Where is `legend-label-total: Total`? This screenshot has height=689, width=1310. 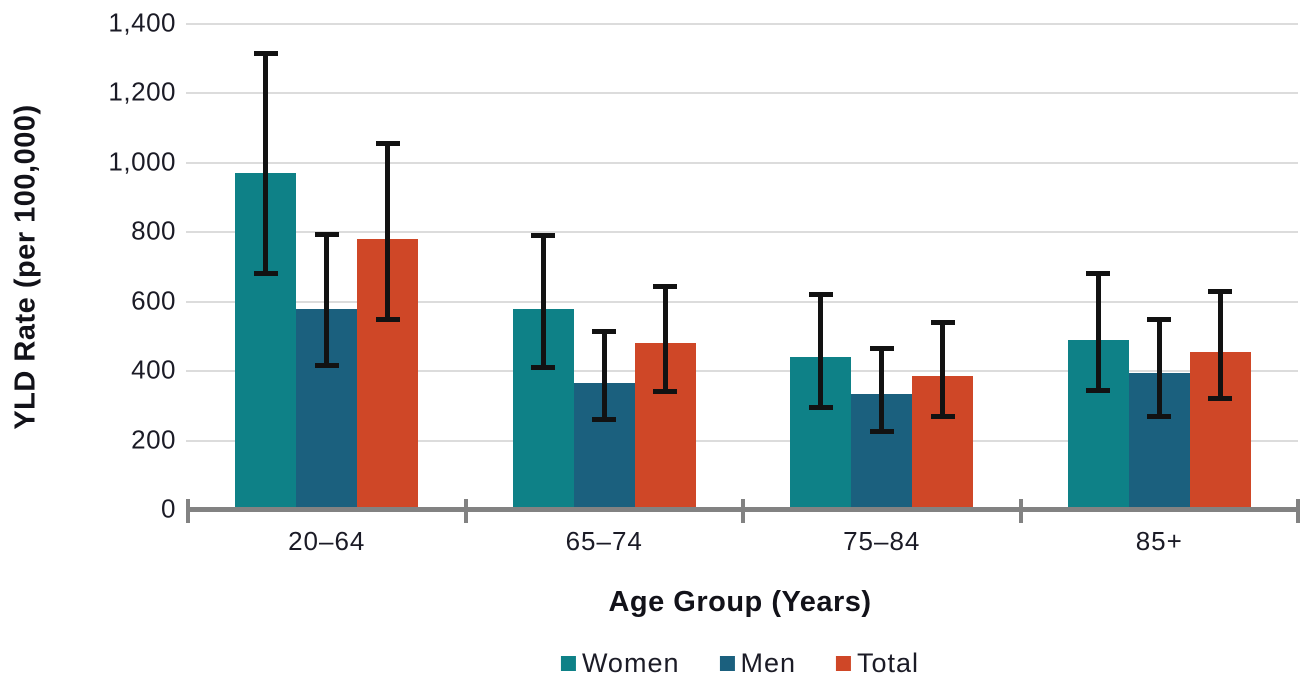 legend-label-total: Total is located at coordinates (888, 663).